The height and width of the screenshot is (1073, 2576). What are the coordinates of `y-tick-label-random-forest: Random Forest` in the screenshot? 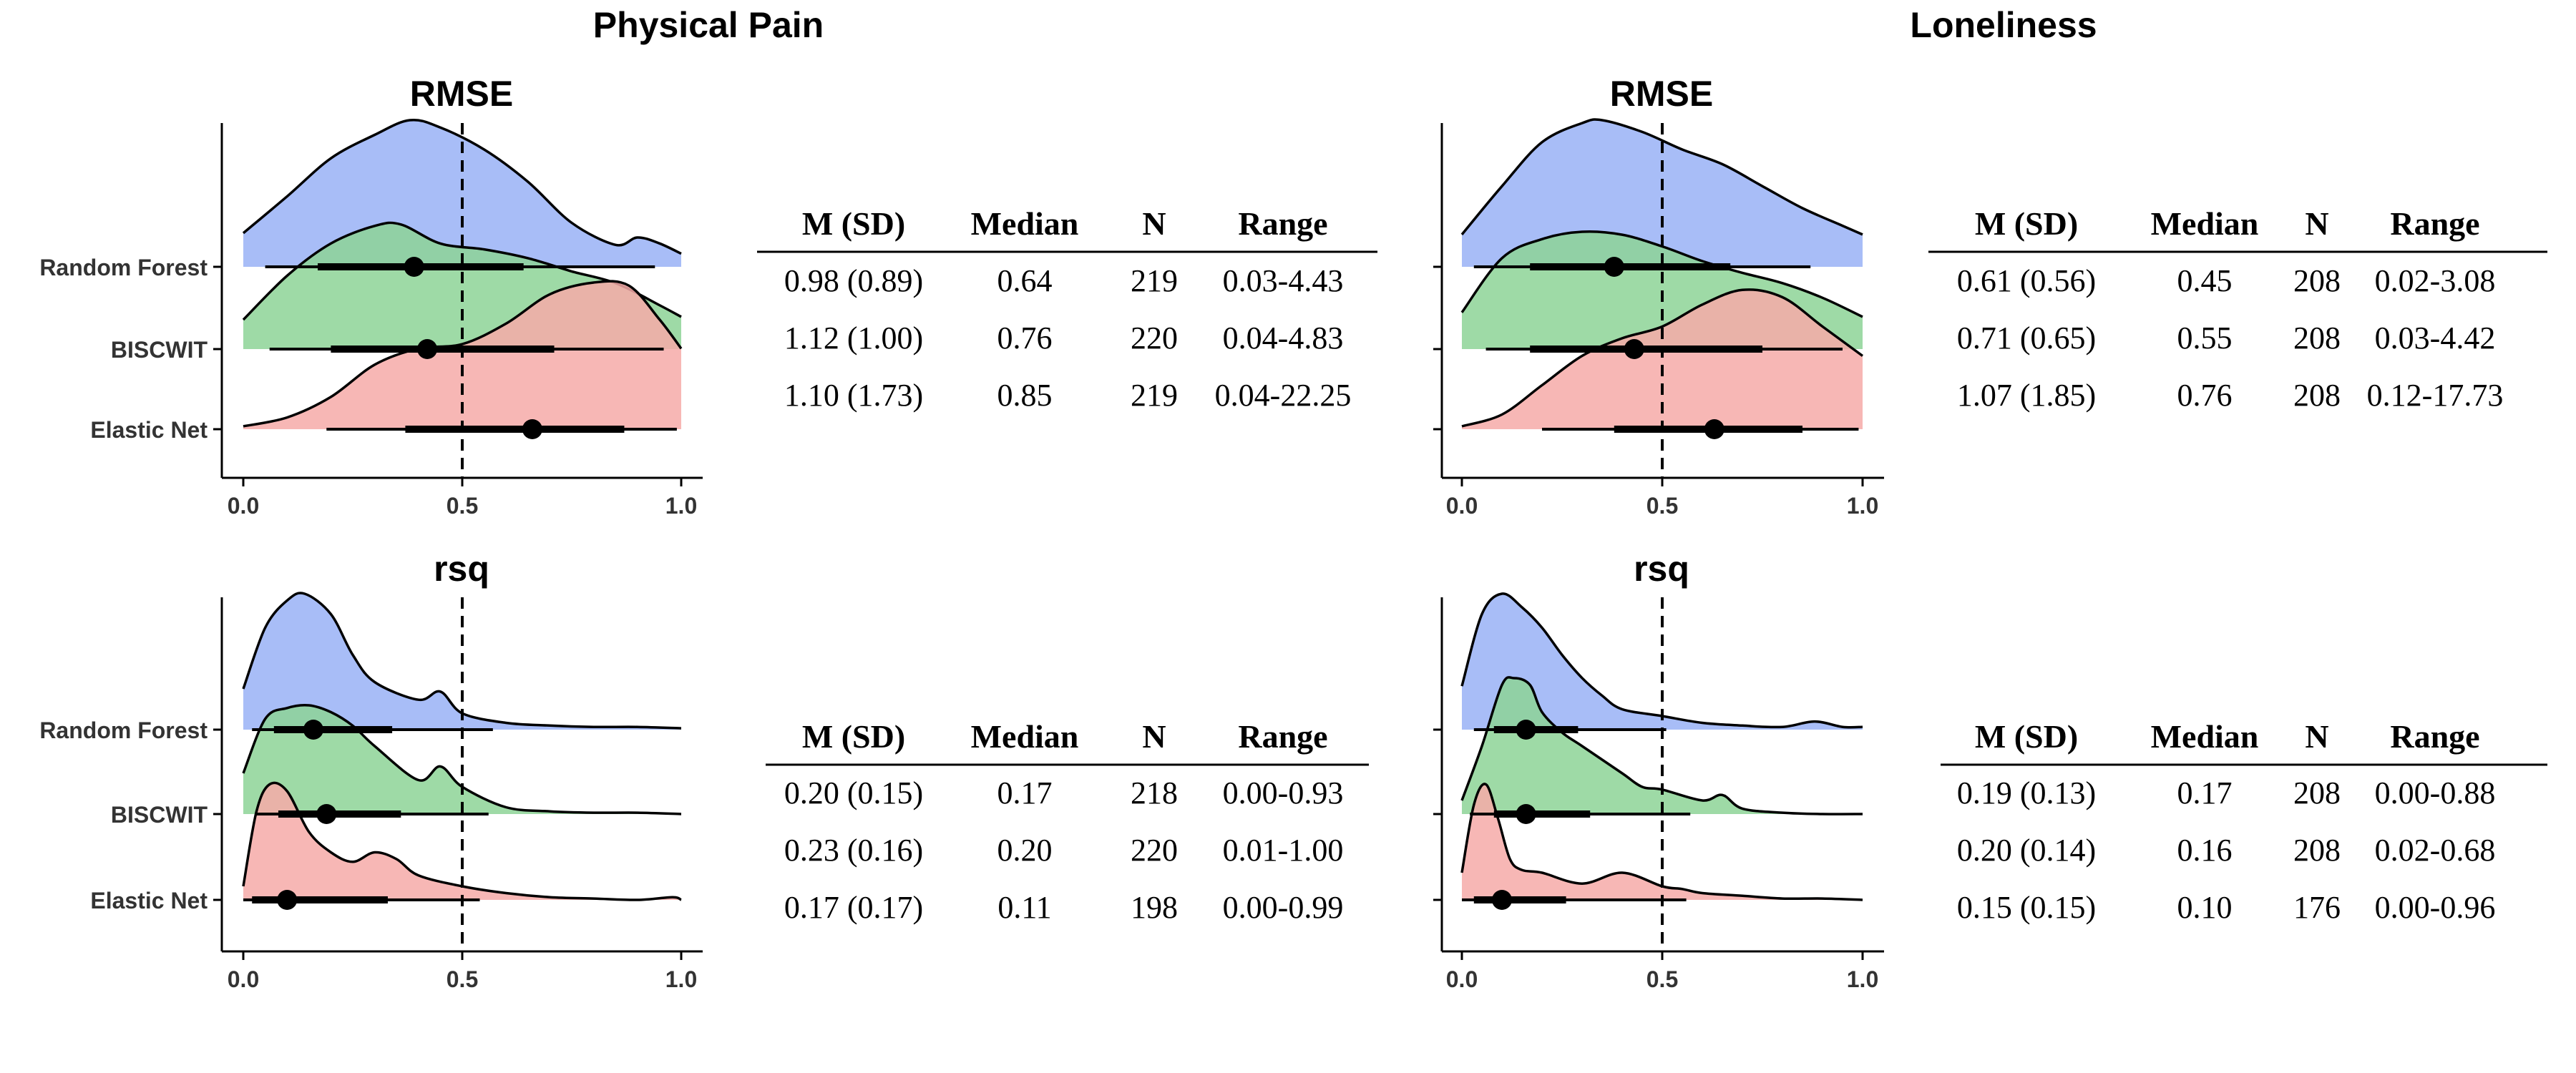 It's located at (123, 730).